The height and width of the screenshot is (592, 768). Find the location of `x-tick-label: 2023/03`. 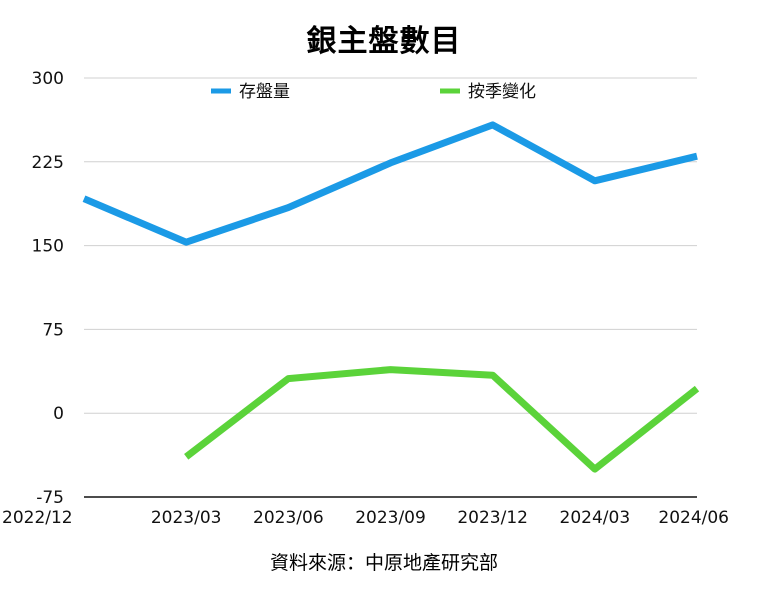

x-tick-label: 2023/03 is located at coordinates (186, 518).